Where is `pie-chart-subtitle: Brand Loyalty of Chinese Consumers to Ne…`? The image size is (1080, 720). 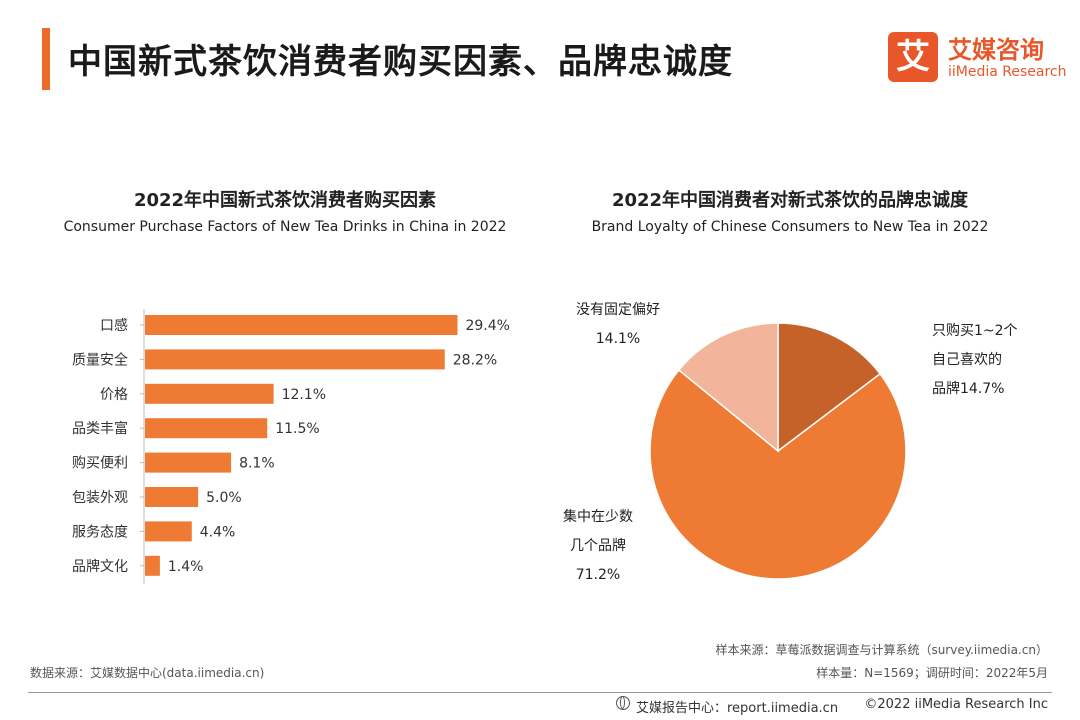
pie-chart-subtitle: Brand Loyalty of Chinese Consumers to Ne… is located at coordinates (790, 227).